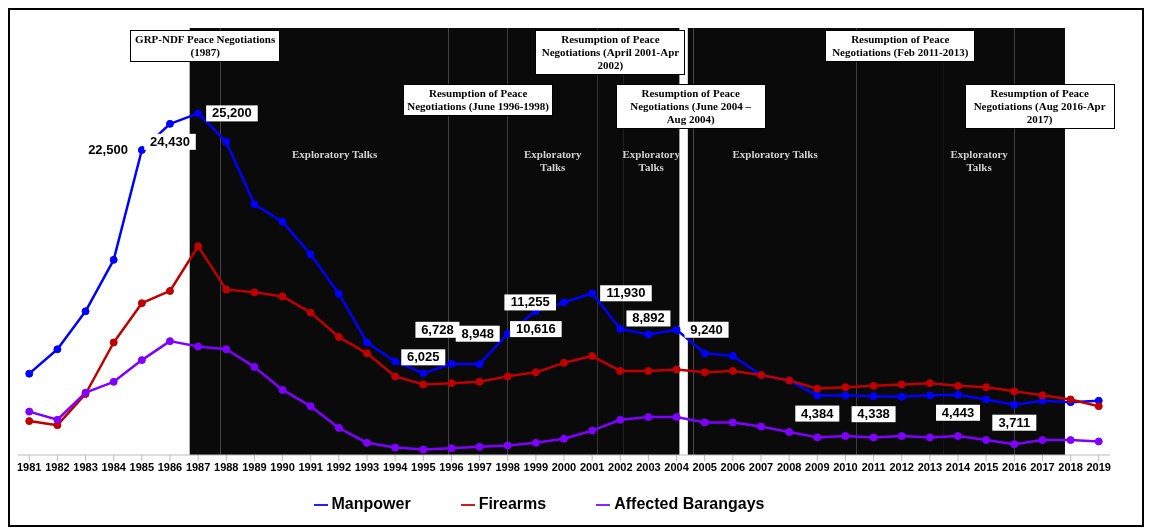  What do you see at coordinates (564, 466) in the screenshot?
I see `x-tick-label: 2000` at bounding box center [564, 466].